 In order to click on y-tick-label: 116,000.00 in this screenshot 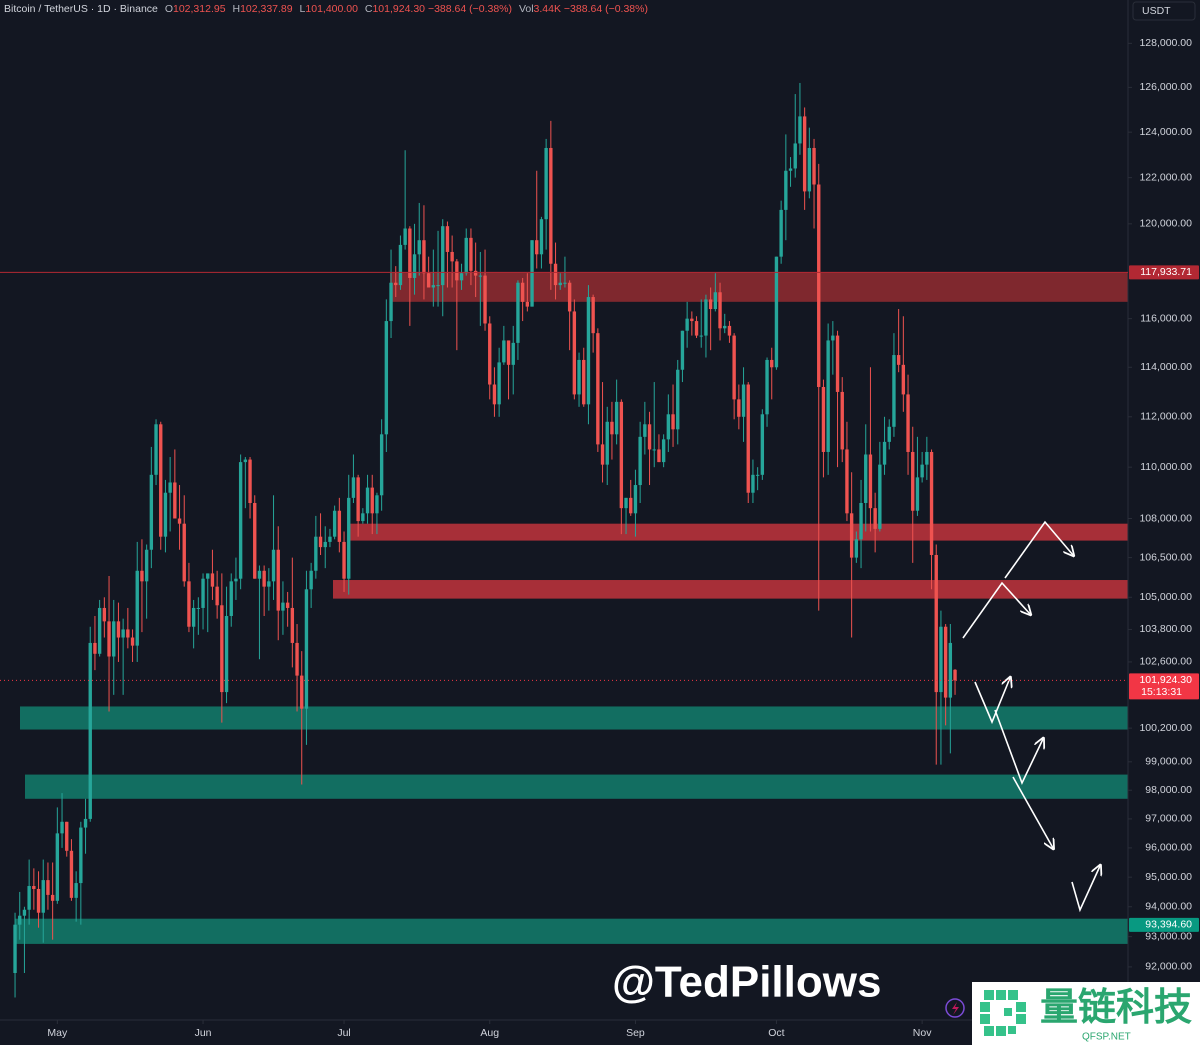, I will do `click(1166, 318)`.